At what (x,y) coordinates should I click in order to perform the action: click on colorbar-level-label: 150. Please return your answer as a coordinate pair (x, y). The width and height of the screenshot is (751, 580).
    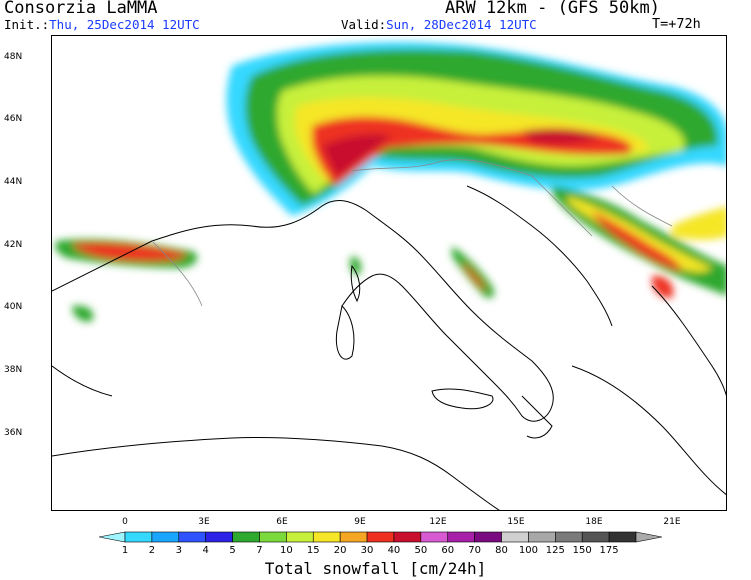
    Looking at the image, I should click on (582, 550).